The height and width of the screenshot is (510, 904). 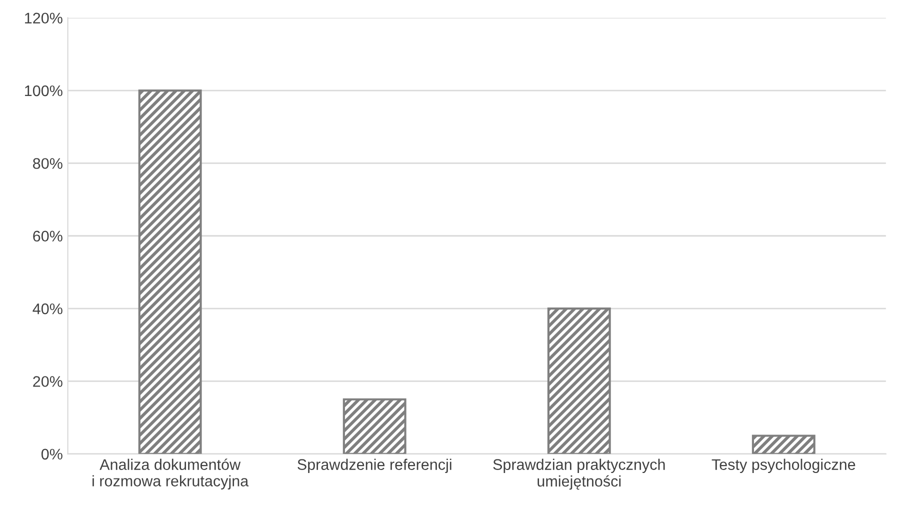 What do you see at coordinates (47, 381) in the screenshot?
I see `y-tick-label: 20%` at bounding box center [47, 381].